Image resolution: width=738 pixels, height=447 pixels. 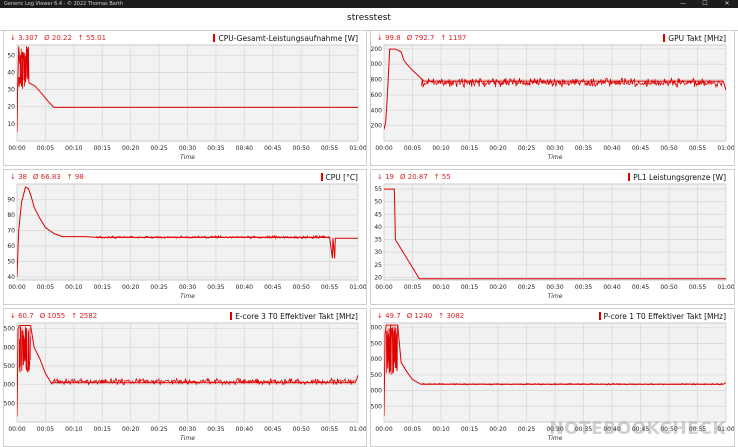 What do you see at coordinates (683, 3) in the screenshot?
I see `minimize-button: —` at bounding box center [683, 3].